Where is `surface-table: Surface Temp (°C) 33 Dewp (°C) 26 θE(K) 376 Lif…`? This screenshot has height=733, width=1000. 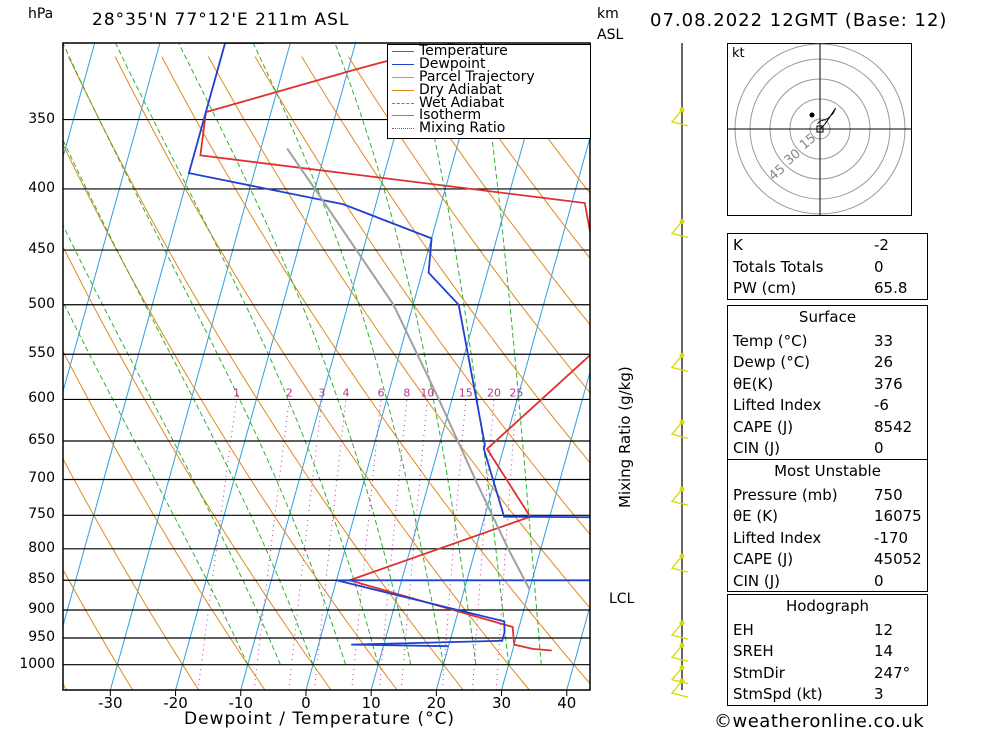 surface-table: Surface Temp (°C) 33 Dewp (°C) 26 θE(K) 376 Lif… is located at coordinates (827, 382).